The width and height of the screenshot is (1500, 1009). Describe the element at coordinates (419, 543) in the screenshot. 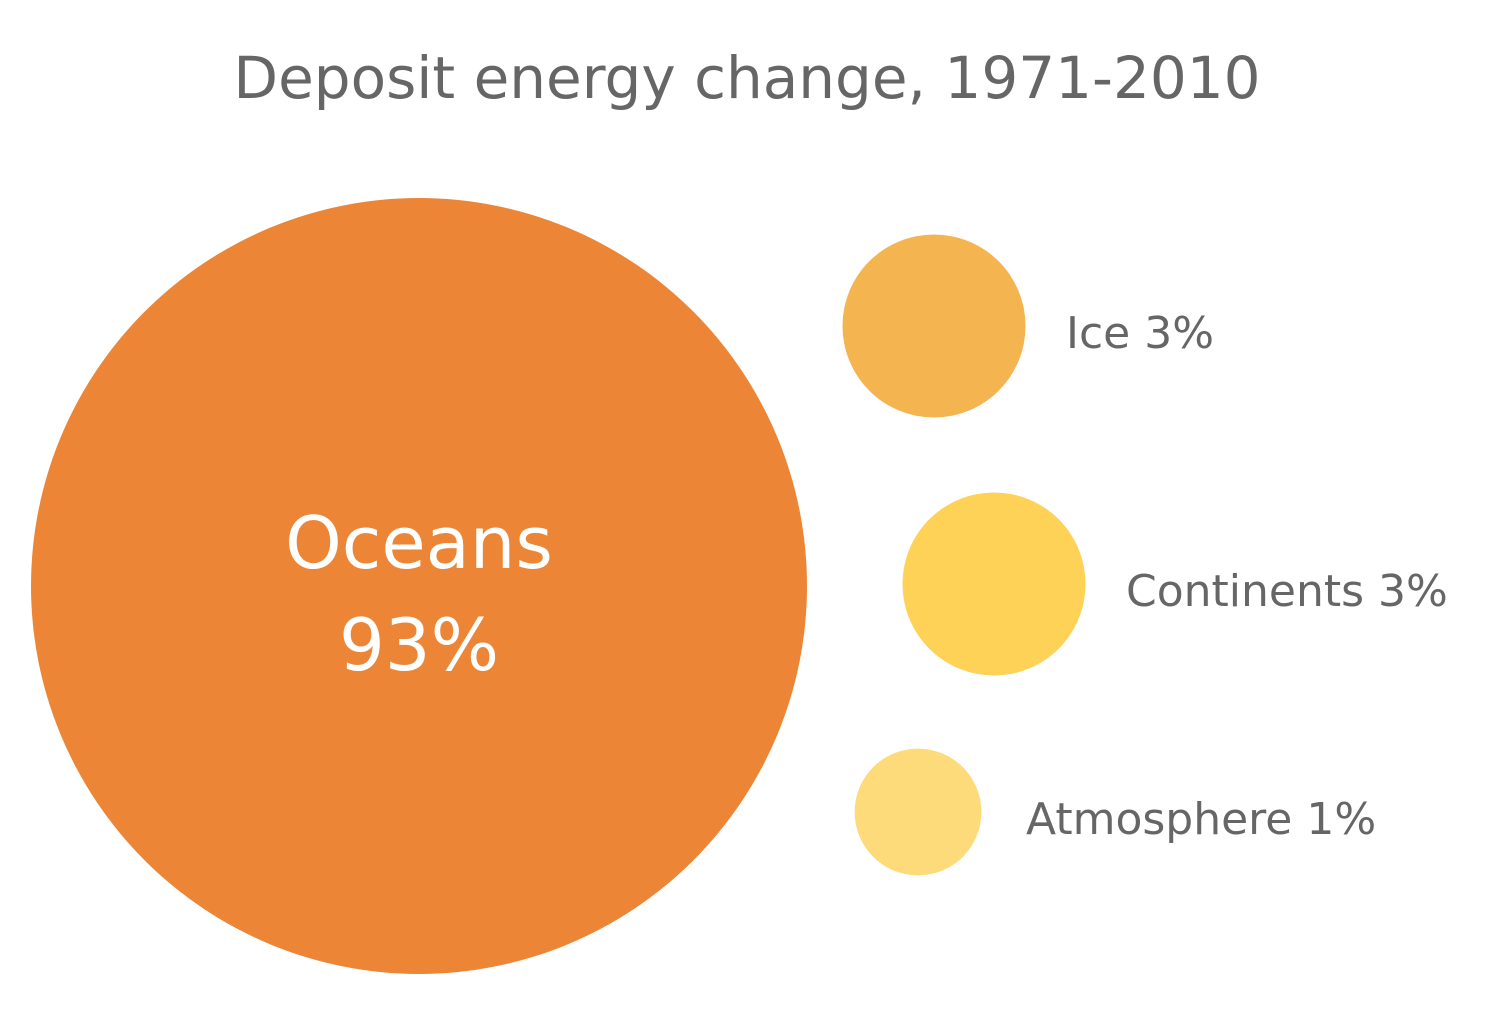

I see `oceans-label: Oceans` at that location.